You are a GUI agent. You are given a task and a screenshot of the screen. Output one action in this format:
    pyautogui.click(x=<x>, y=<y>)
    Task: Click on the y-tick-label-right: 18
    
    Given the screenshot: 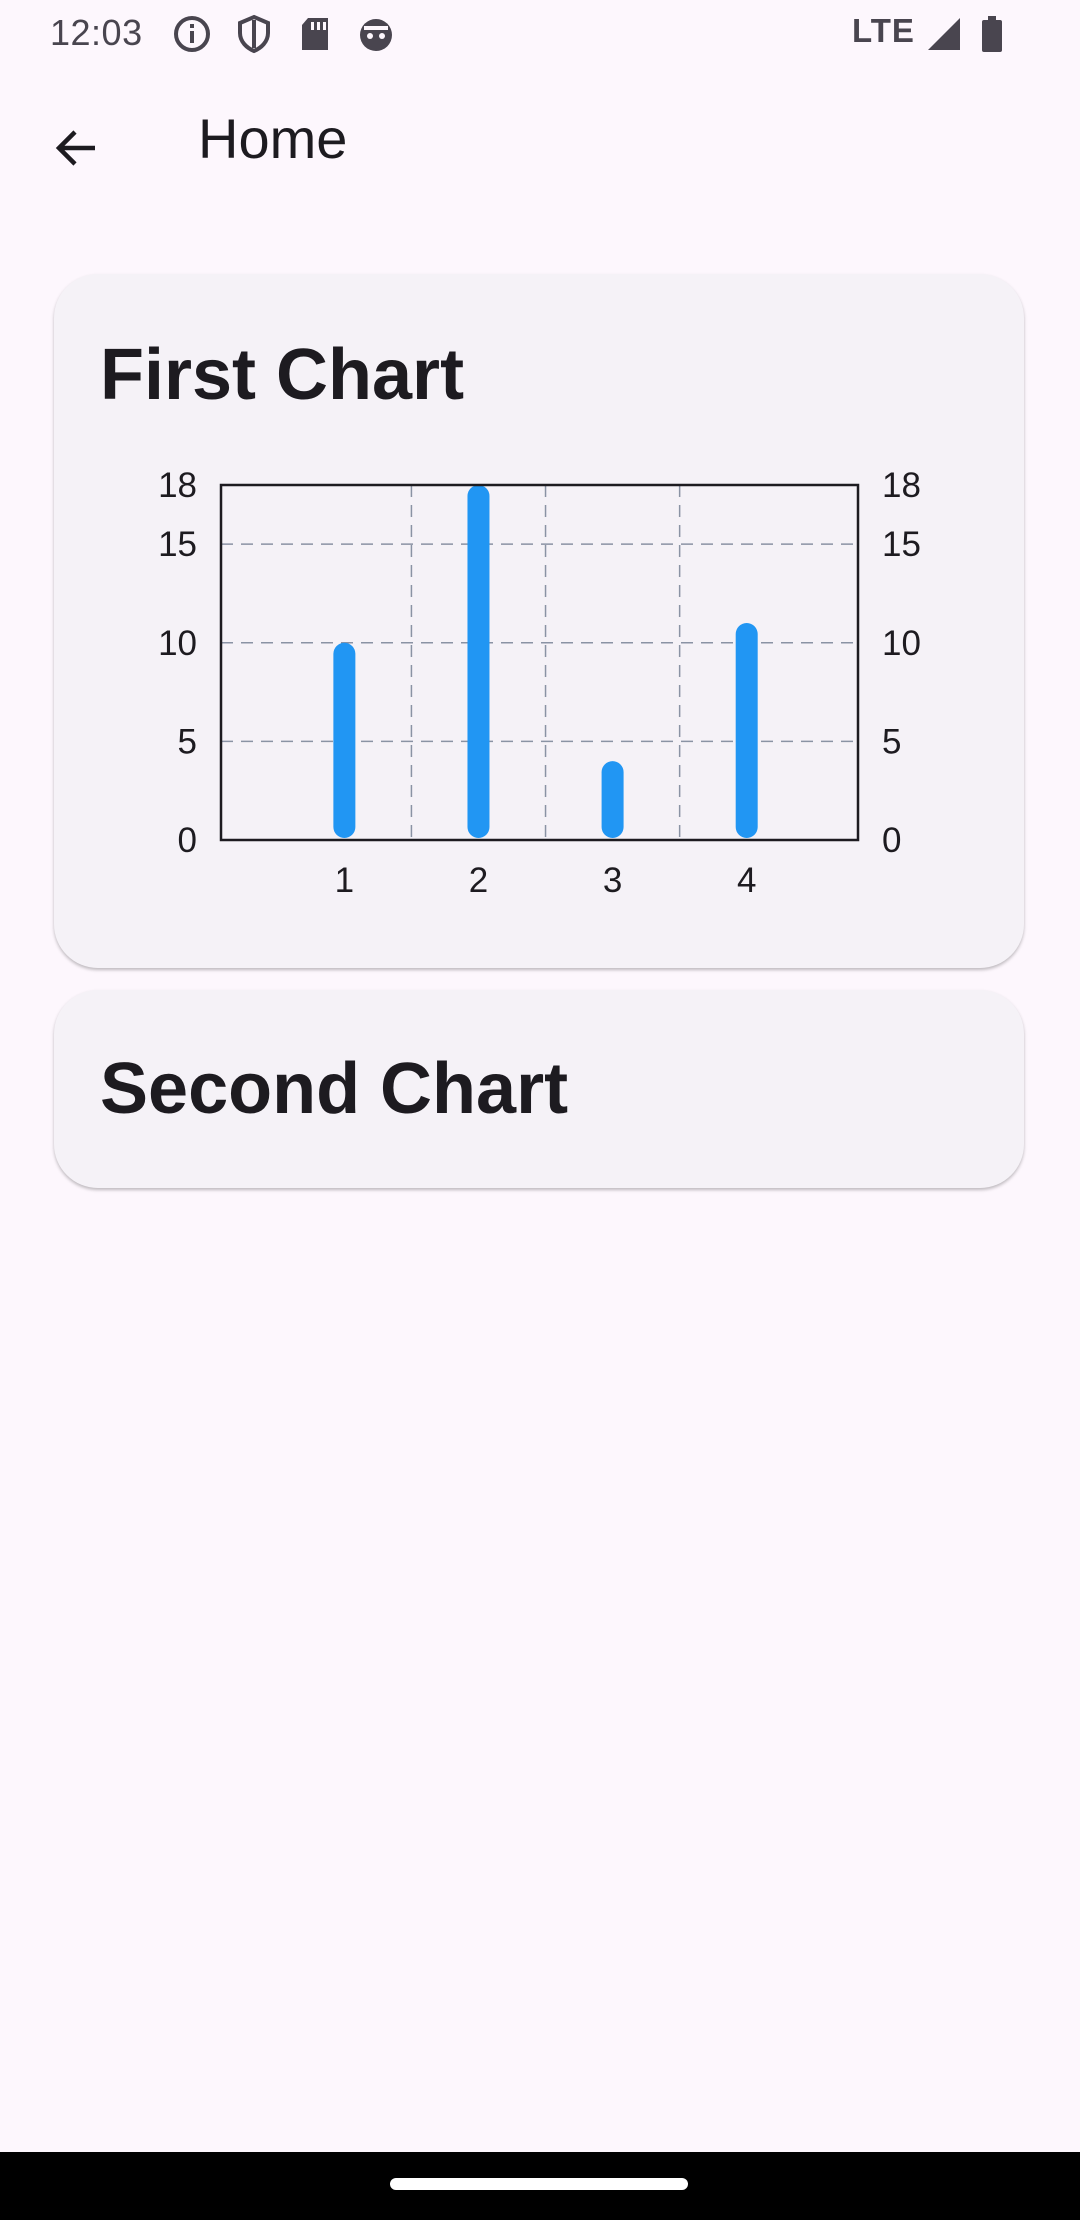 What is the action you would take?
    pyautogui.click(x=901, y=485)
    